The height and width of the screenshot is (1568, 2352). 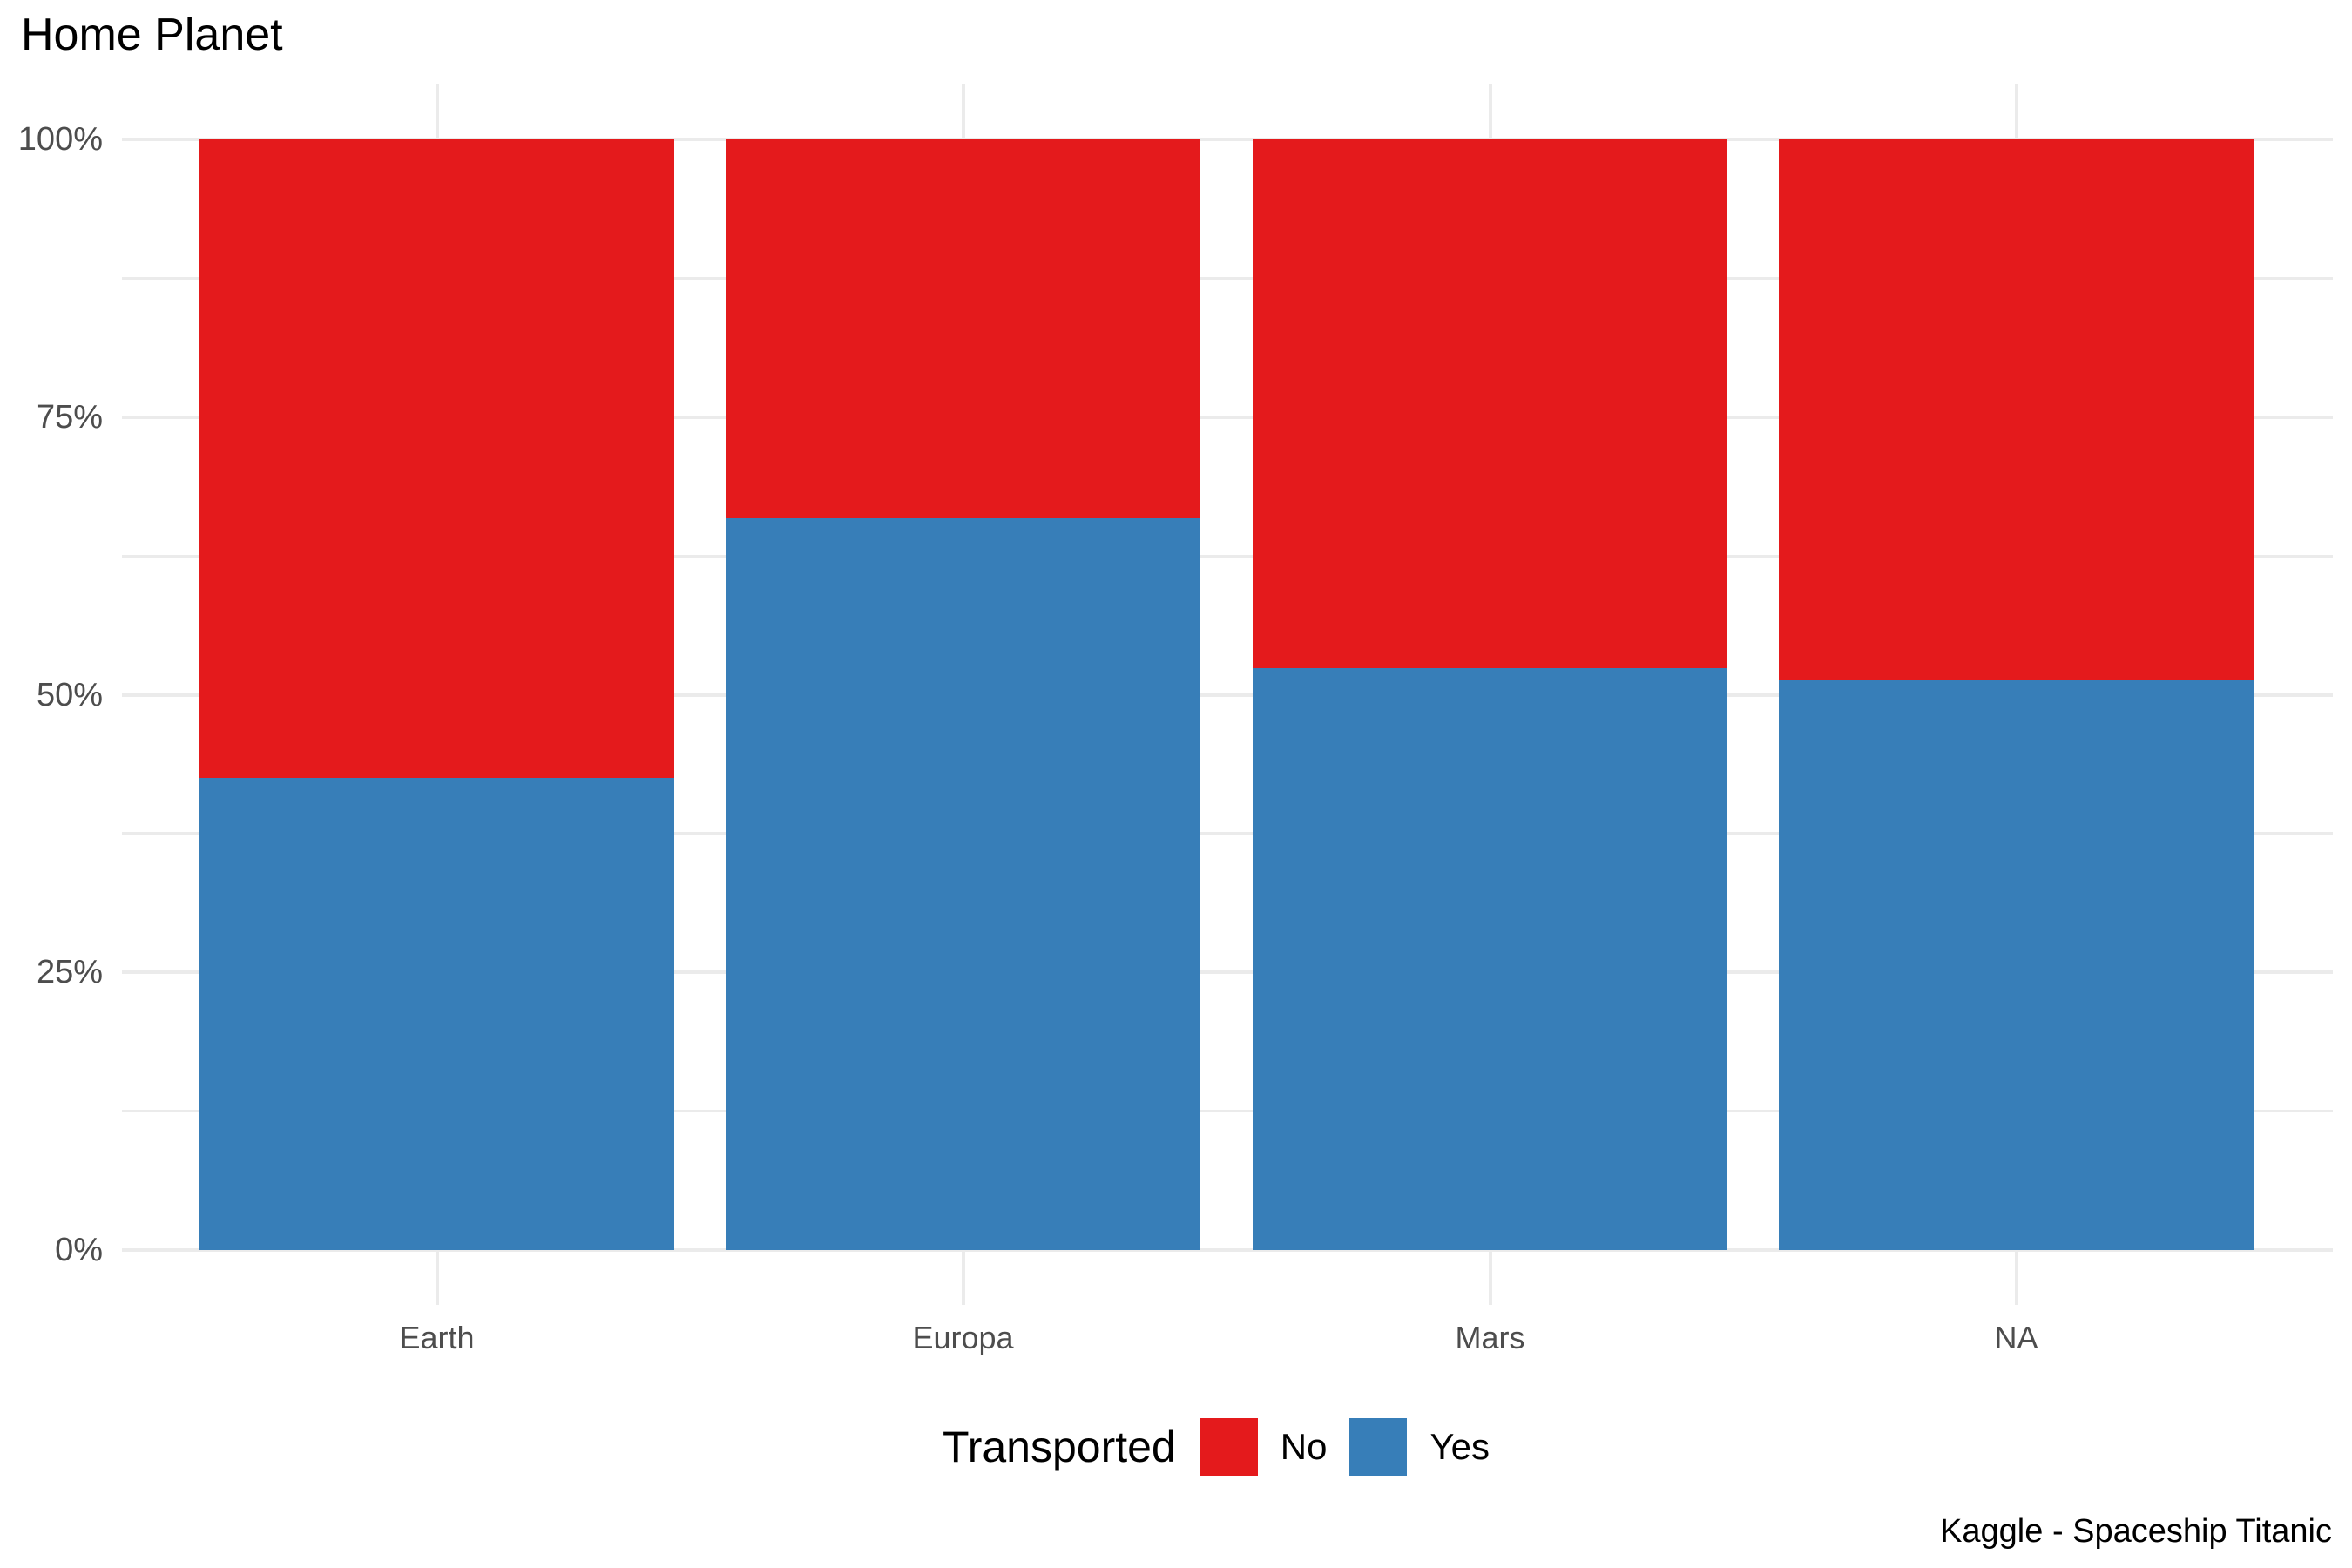 I want to click on x-tick-label-earth: Earth, so click(x=437, y=1337).